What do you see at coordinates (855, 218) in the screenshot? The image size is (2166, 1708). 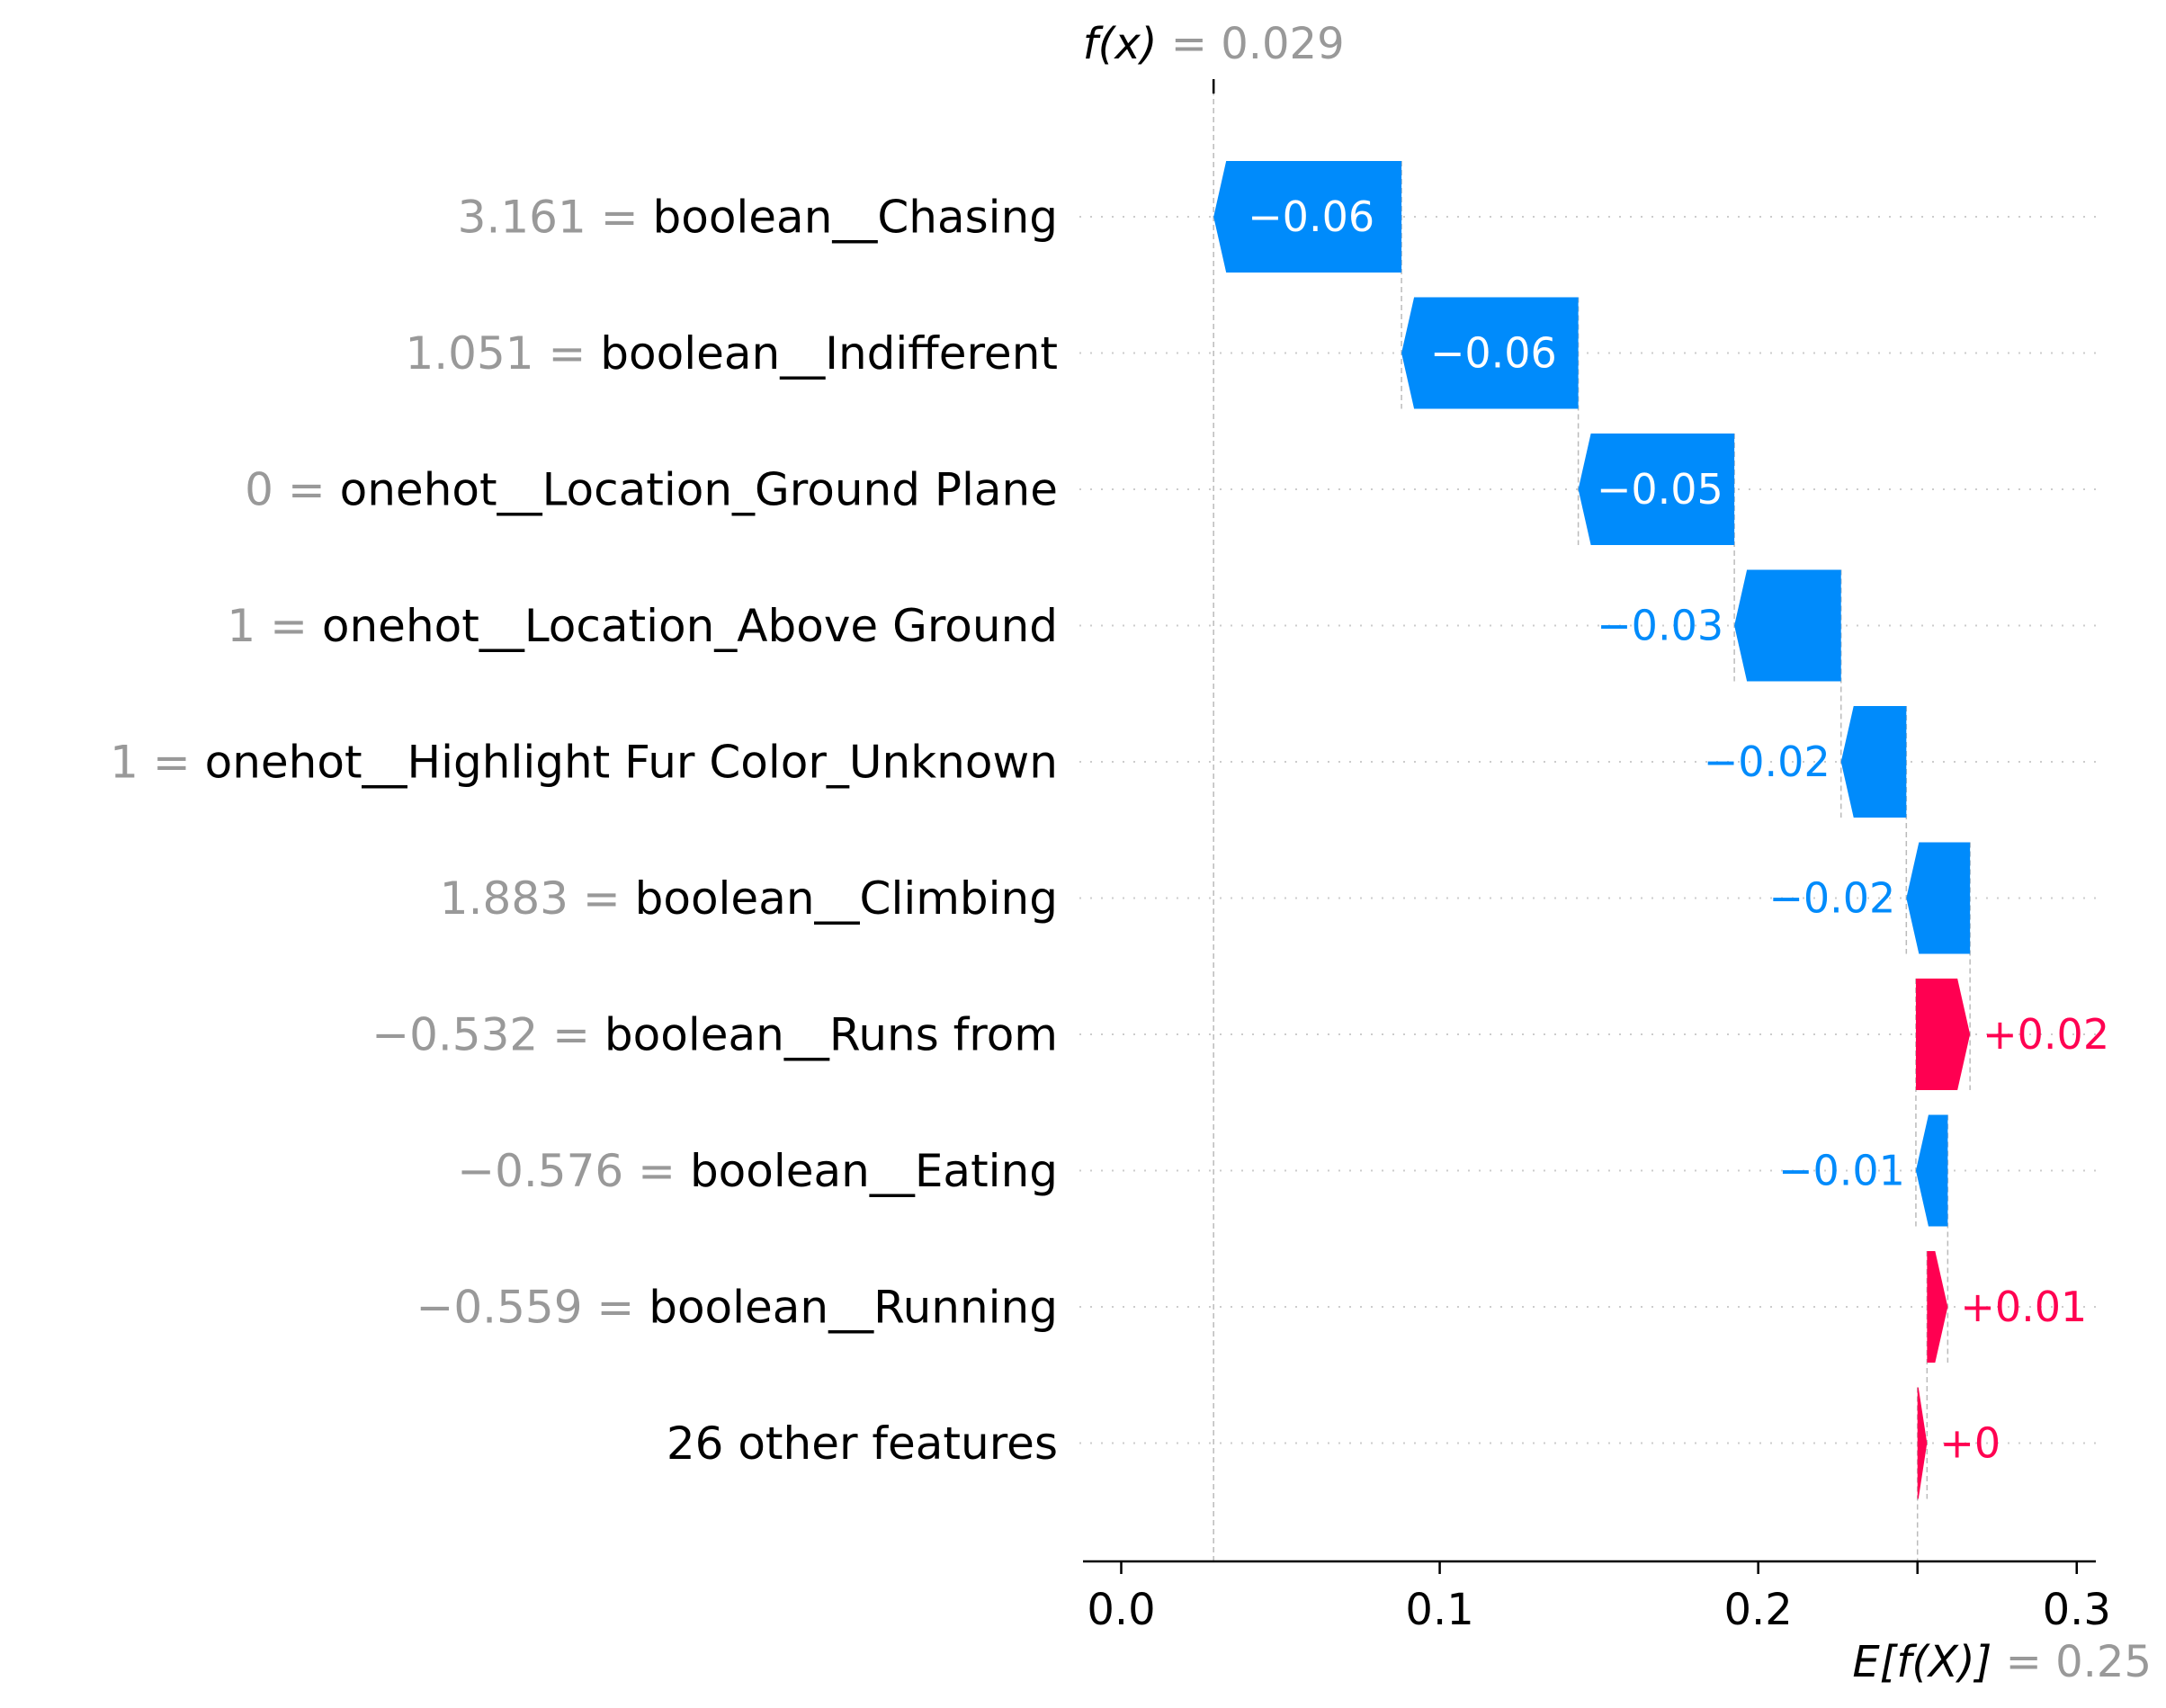 I see `feature-name: boolean__Chasing` at bounding box center [855, 218].